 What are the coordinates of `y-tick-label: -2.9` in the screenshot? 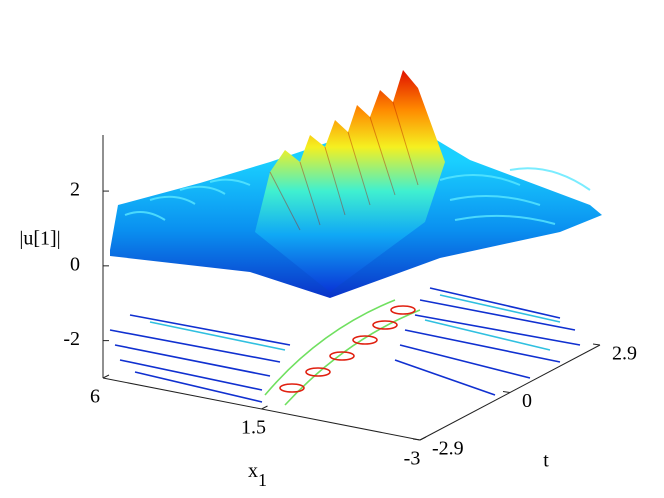 It's located at (448, 449).